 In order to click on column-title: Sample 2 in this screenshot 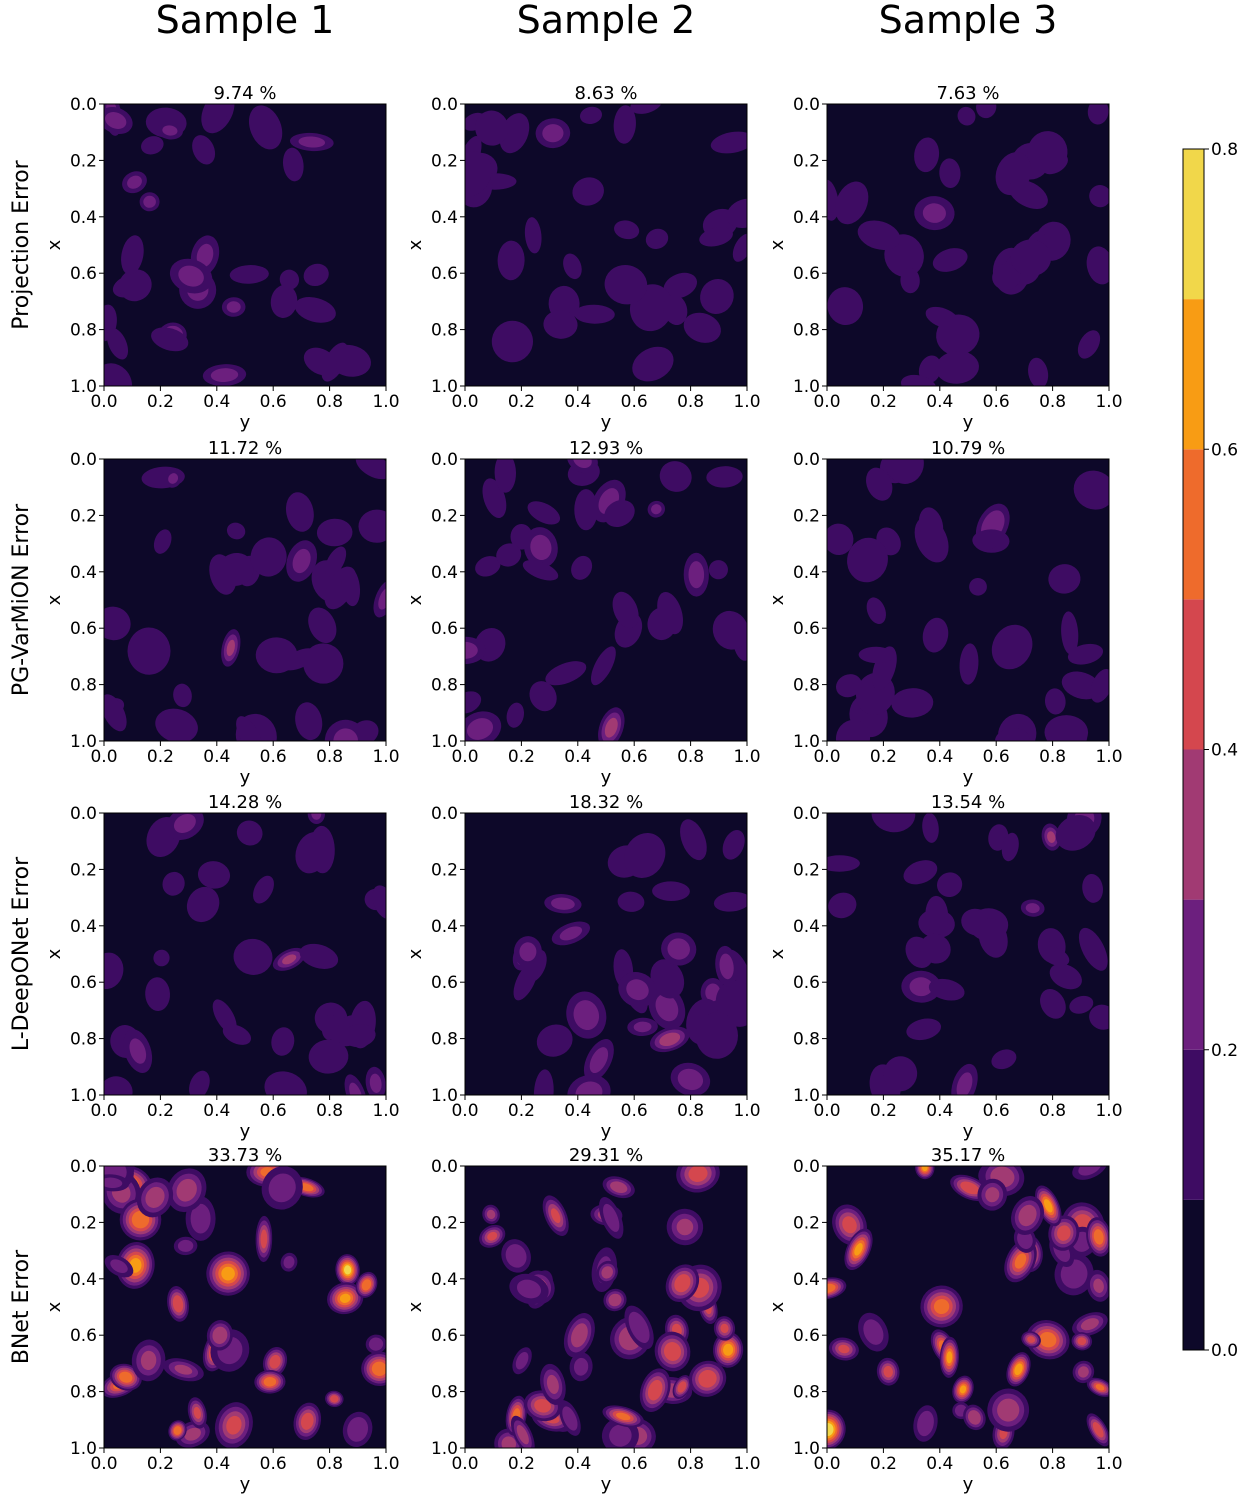, I will do `click(606, 21)`.